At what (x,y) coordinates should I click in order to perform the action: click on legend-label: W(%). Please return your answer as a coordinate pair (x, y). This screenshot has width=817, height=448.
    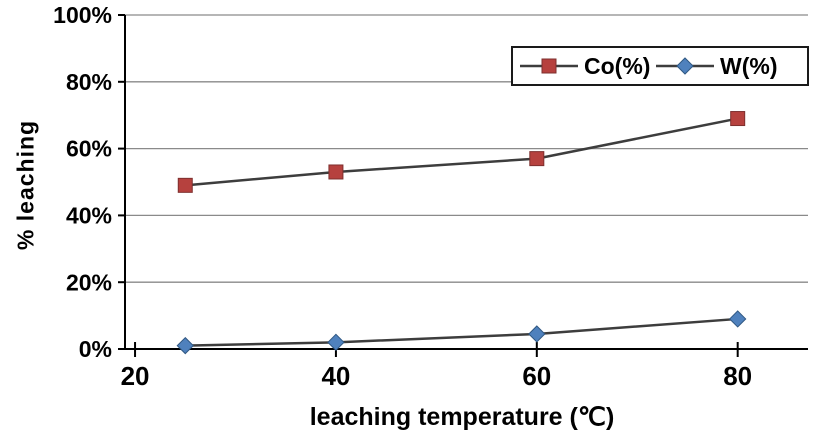
    Looking at the image, I should click on (748, 66).